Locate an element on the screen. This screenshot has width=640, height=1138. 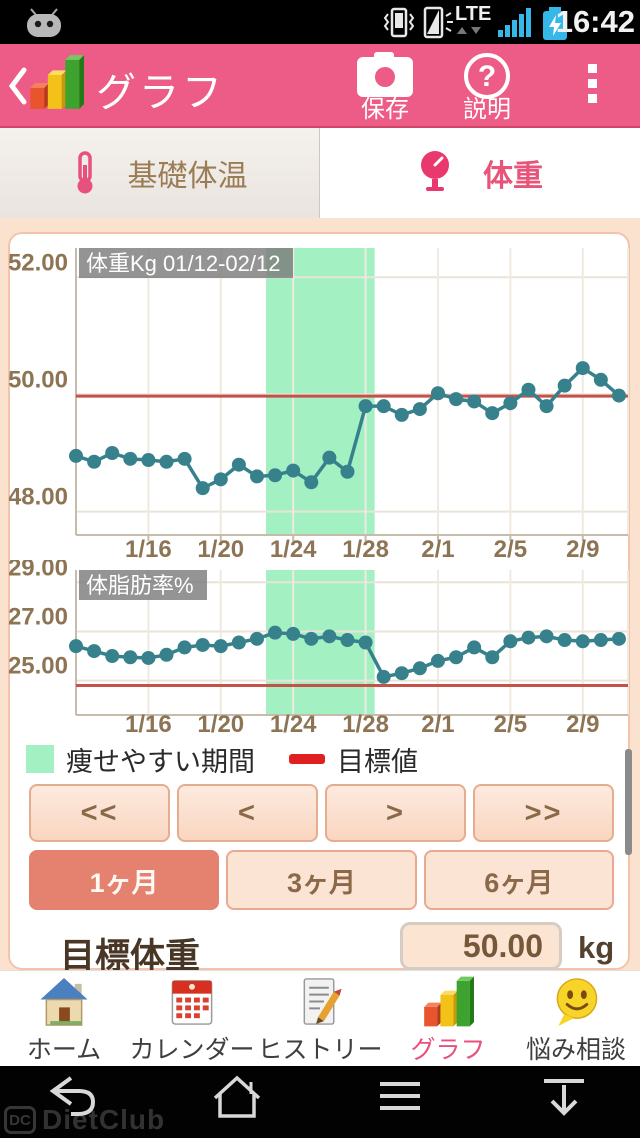
period-row: 1ヶ月 3ヶ月 6ヶ月 is located at coordinates (321, 880).